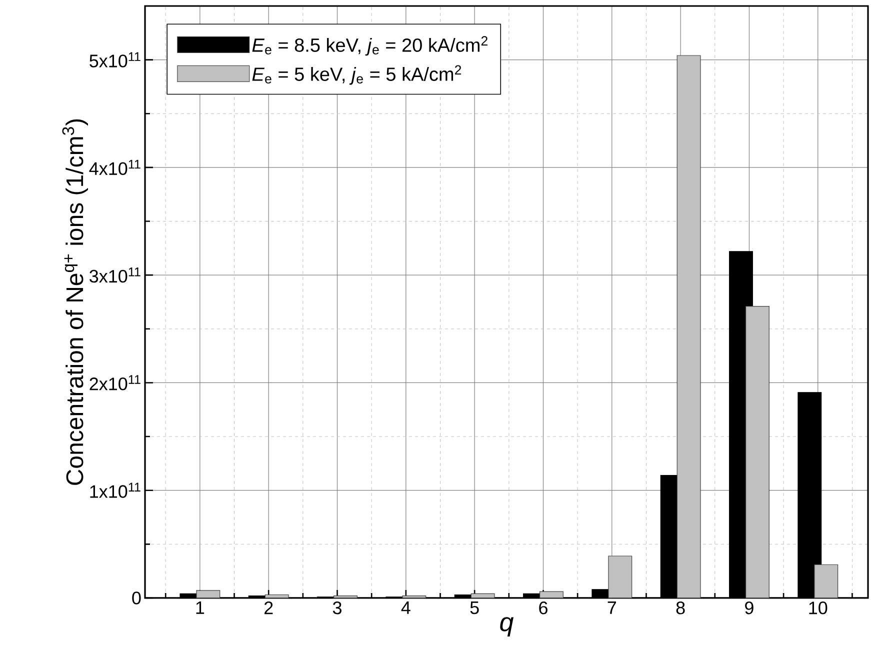 Image resolution: width=871 pixels, height=671 pixels. I want to click on y-tick-label: 1x10$^{11}$, so click(115, 490).